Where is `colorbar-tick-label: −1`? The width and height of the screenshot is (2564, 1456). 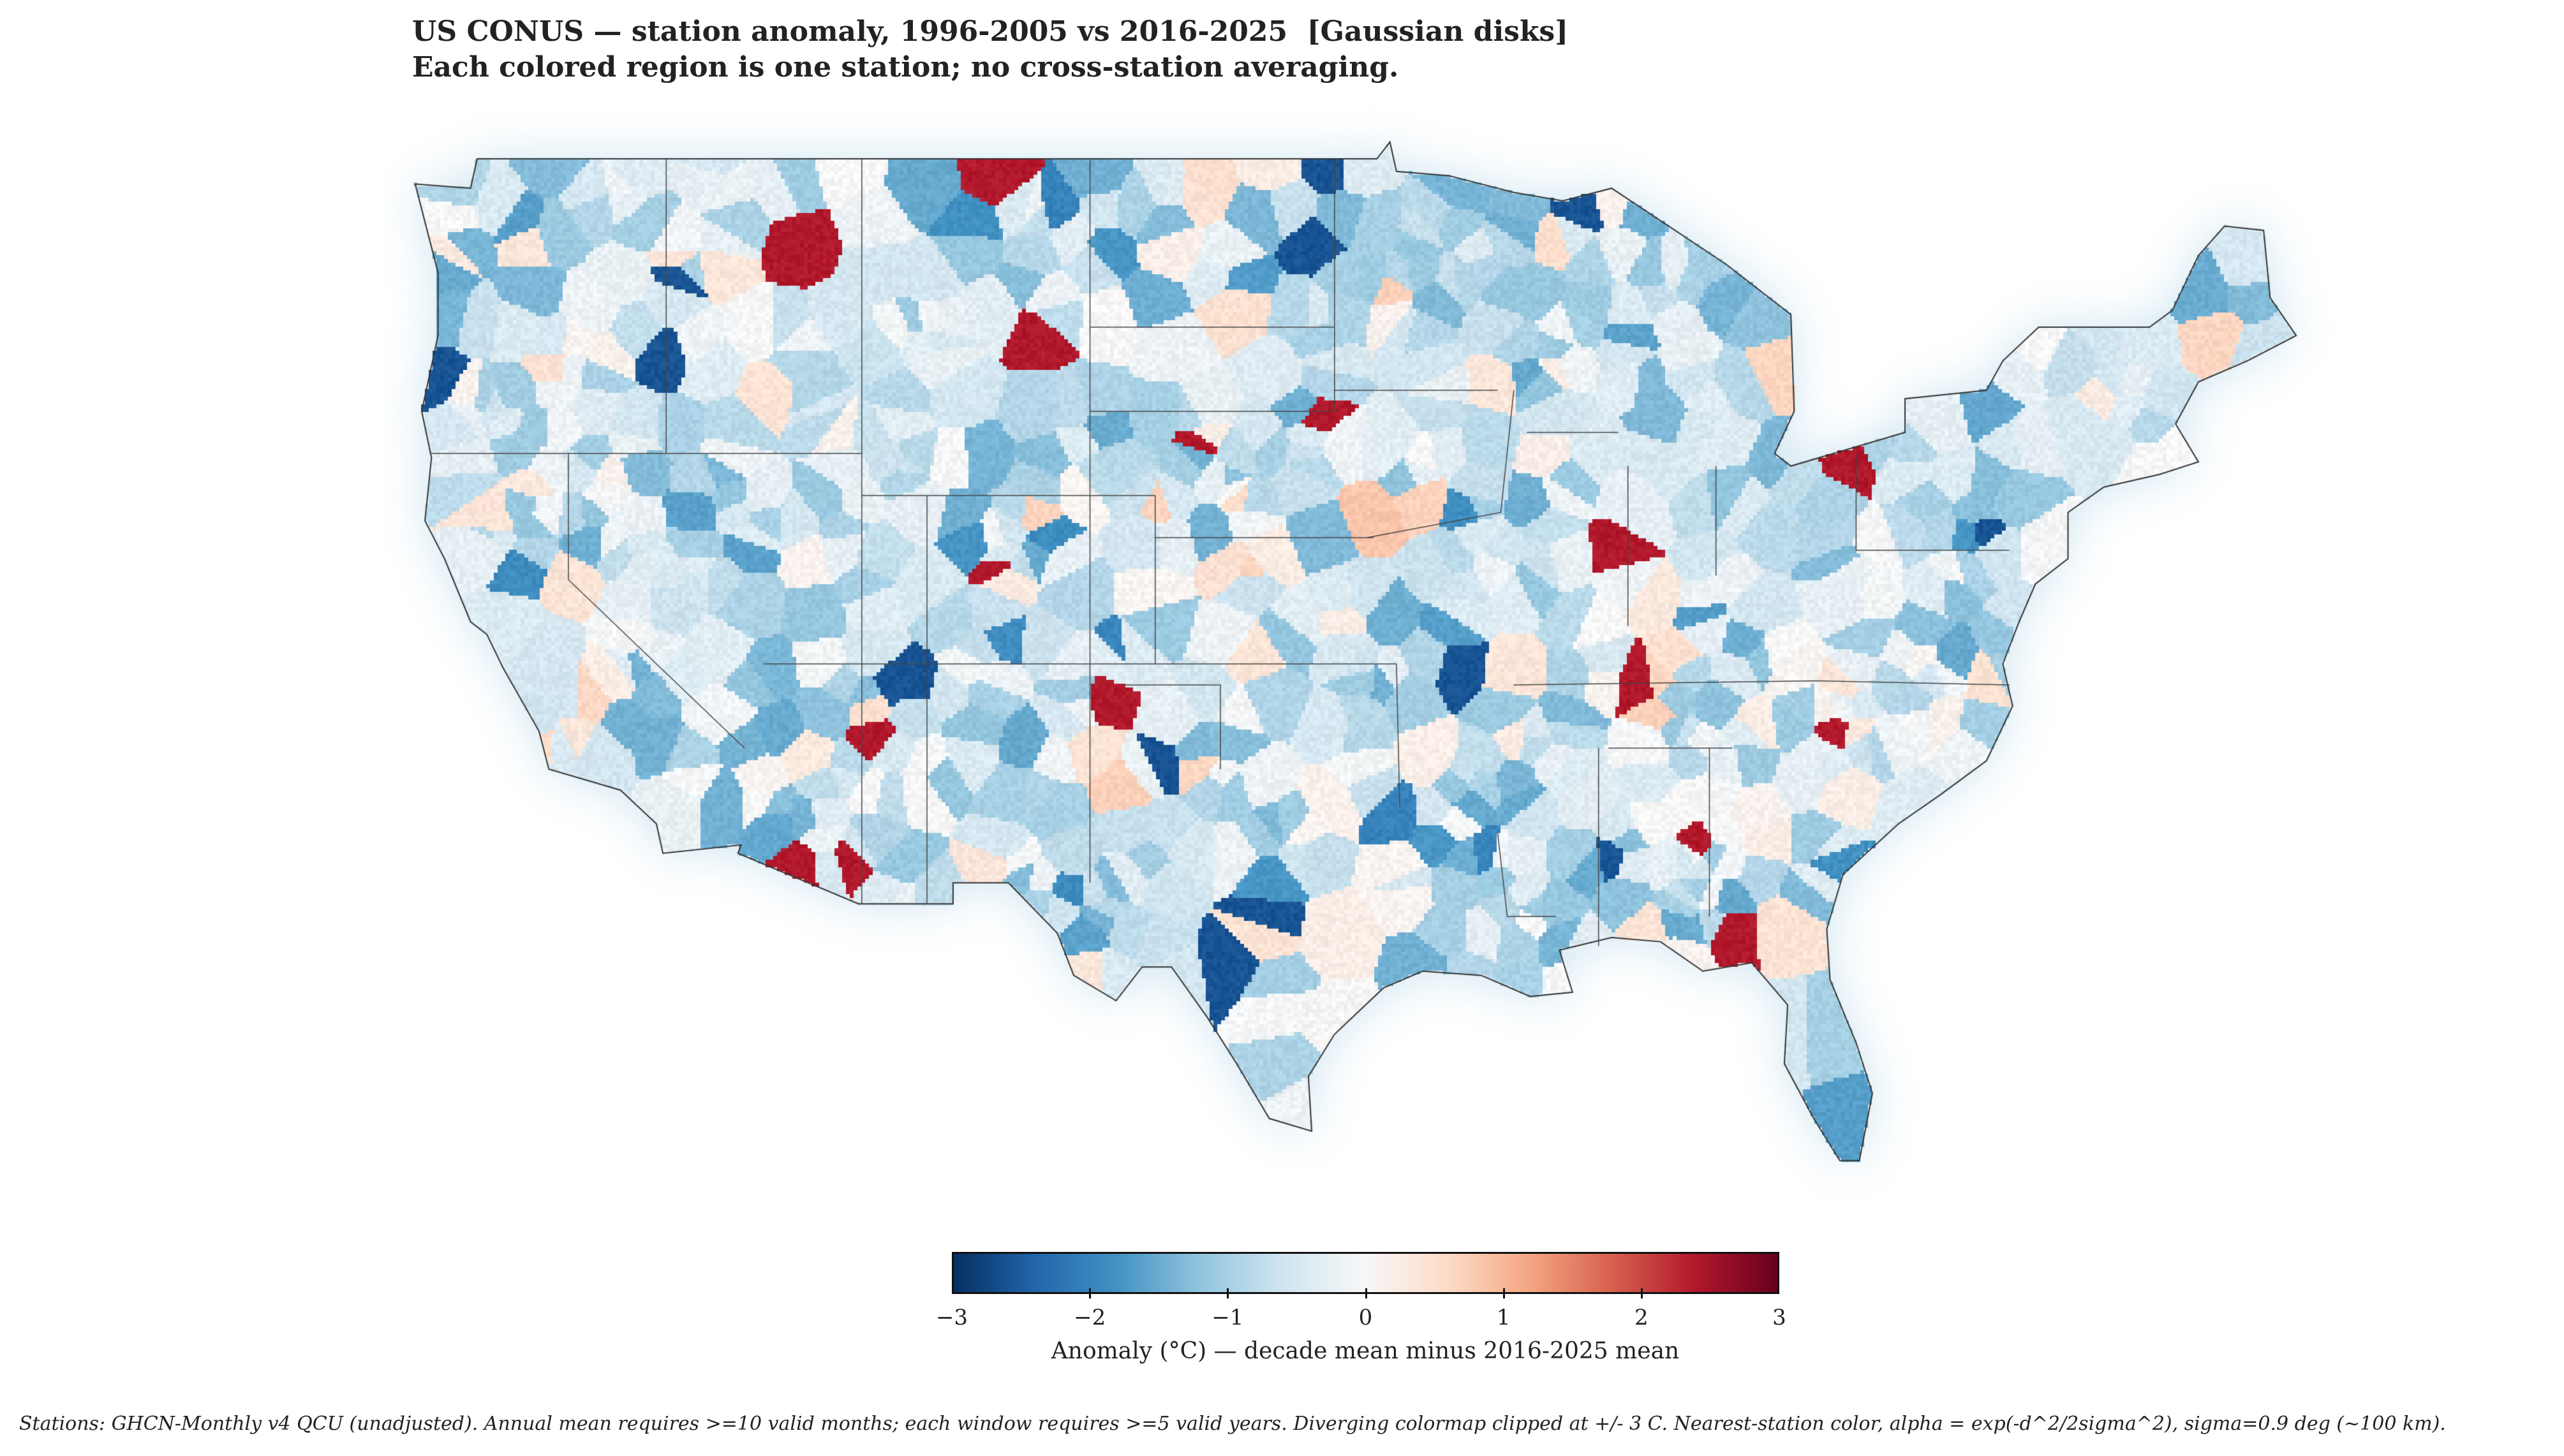
colorbar-tick-label: −1 is located at coordinates (1227, 1317).